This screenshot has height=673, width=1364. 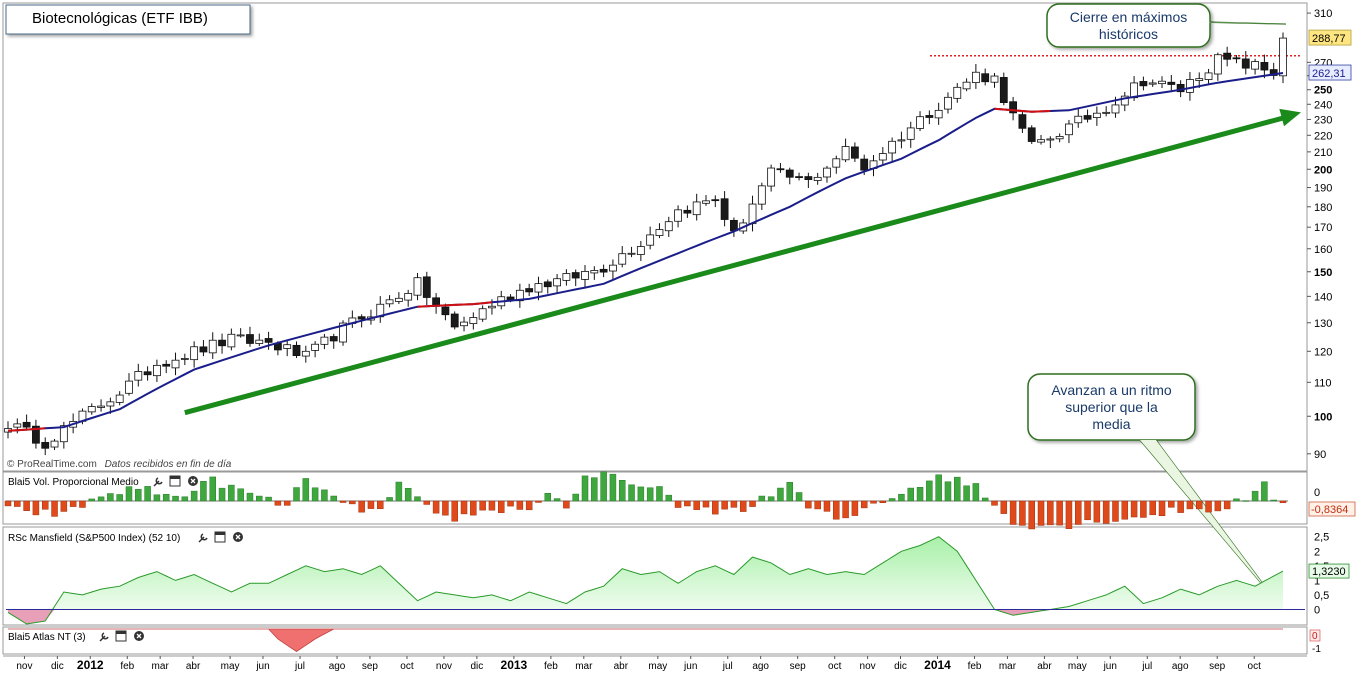 I want to click on price-tick-label-100: 100, so click(x=1323, y=417).